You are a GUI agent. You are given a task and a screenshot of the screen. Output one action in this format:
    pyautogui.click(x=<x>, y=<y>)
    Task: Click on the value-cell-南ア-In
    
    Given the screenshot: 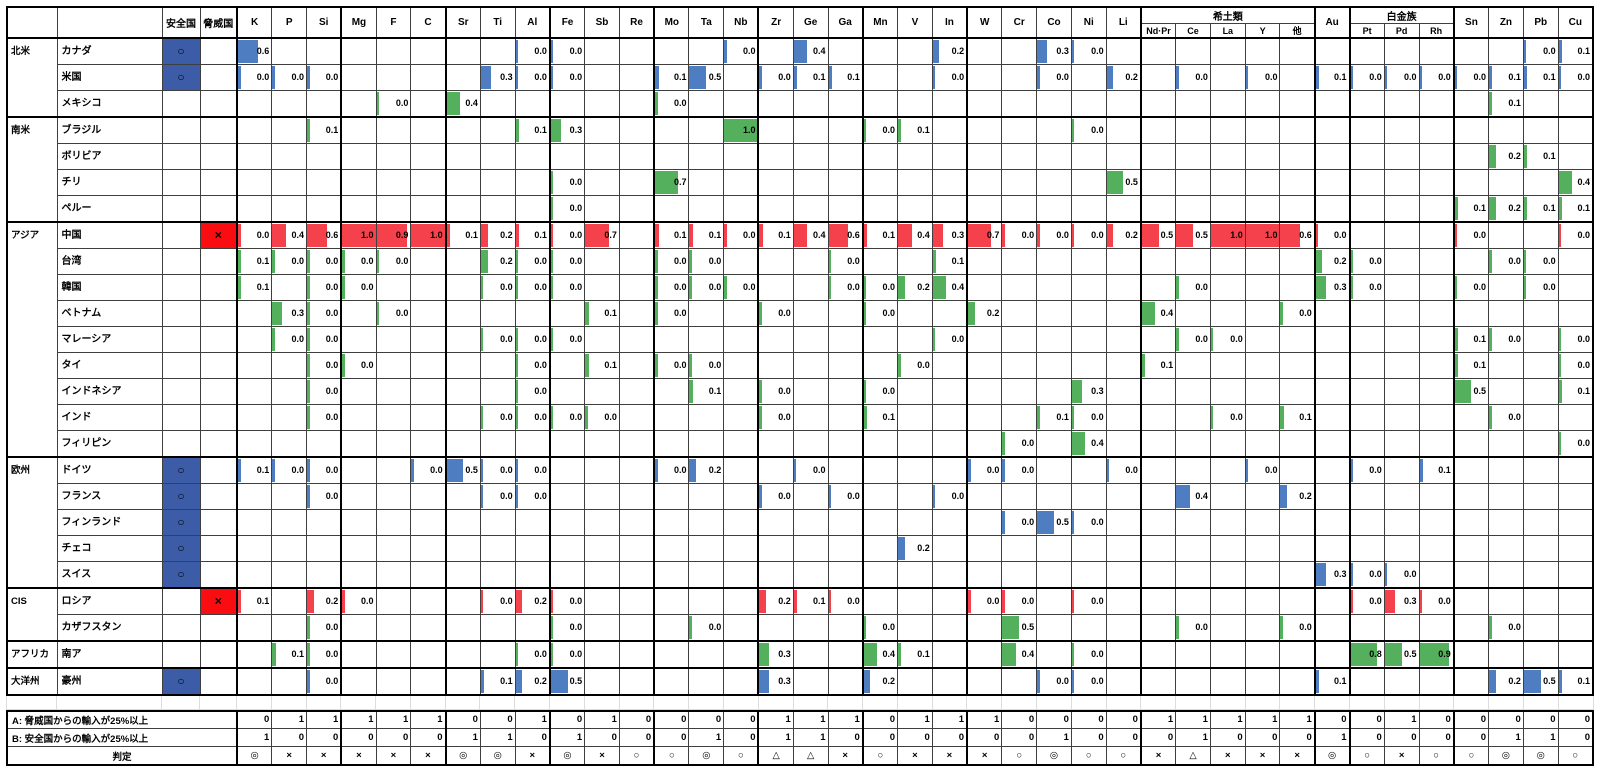 What is the action you would take?
    pyautogui.click(x=950, y=654)
    